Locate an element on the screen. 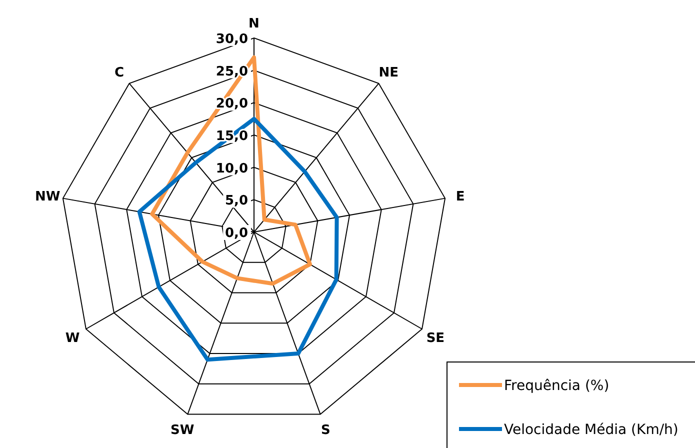  spoke-label: E is located at coordinates (460, 197).